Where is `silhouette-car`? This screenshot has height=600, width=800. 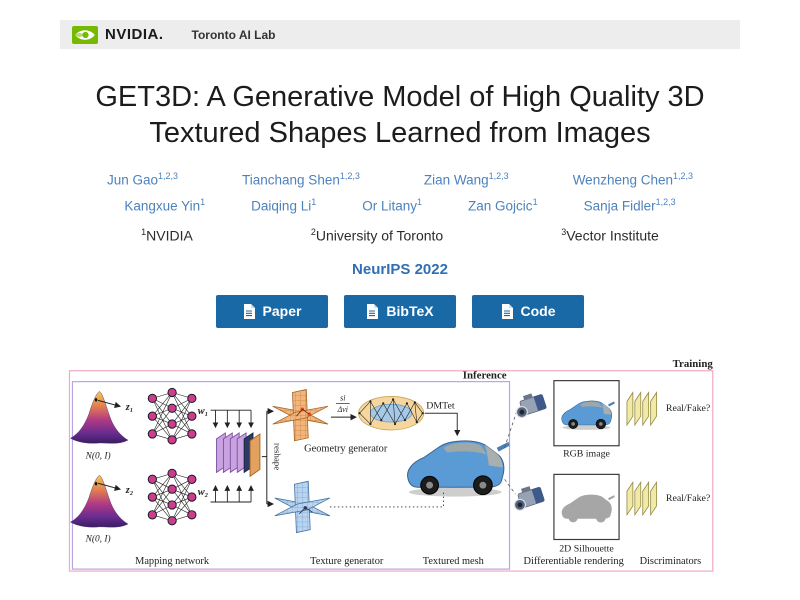 silhouette-car is located at coordinates (588, 508).